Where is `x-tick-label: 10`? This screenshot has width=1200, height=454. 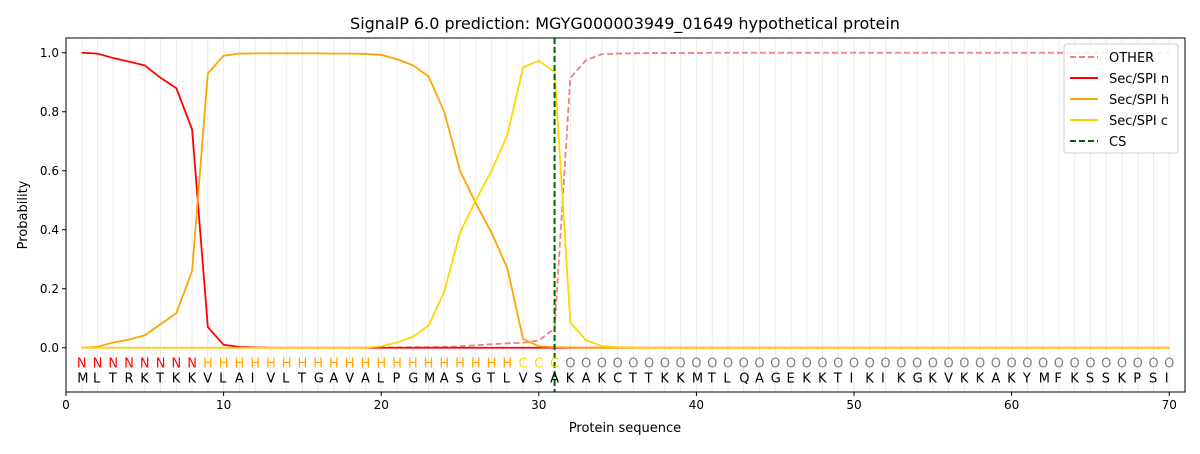 x-tick-label: 10 is located at coordinates (223, 405).